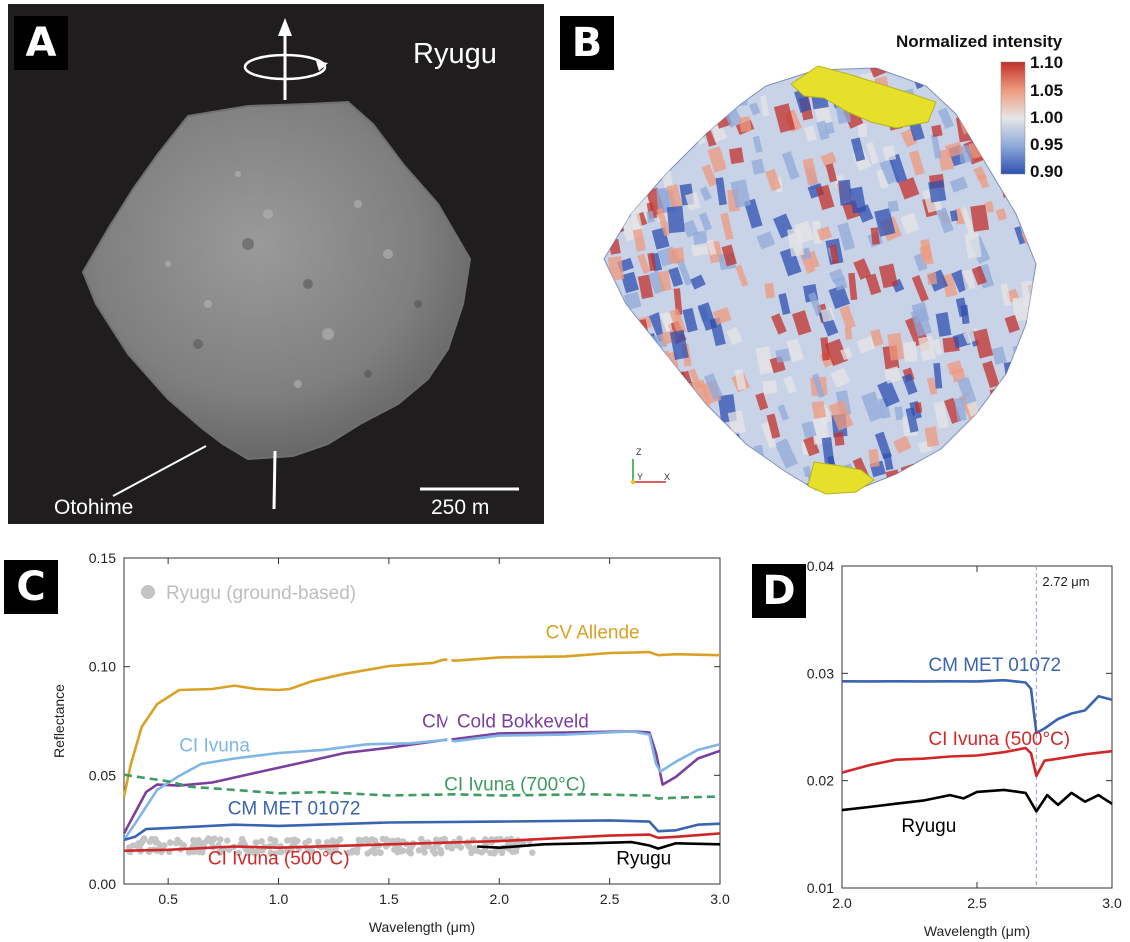 This screenshot has height=942, width=1130. What do you see at coordinates (515, 785) in the screenshot?
I see `chart-c-series-label-ci-ivuna-700-c: CI Ivuna (700°C)` at bounding box center [515, 785].